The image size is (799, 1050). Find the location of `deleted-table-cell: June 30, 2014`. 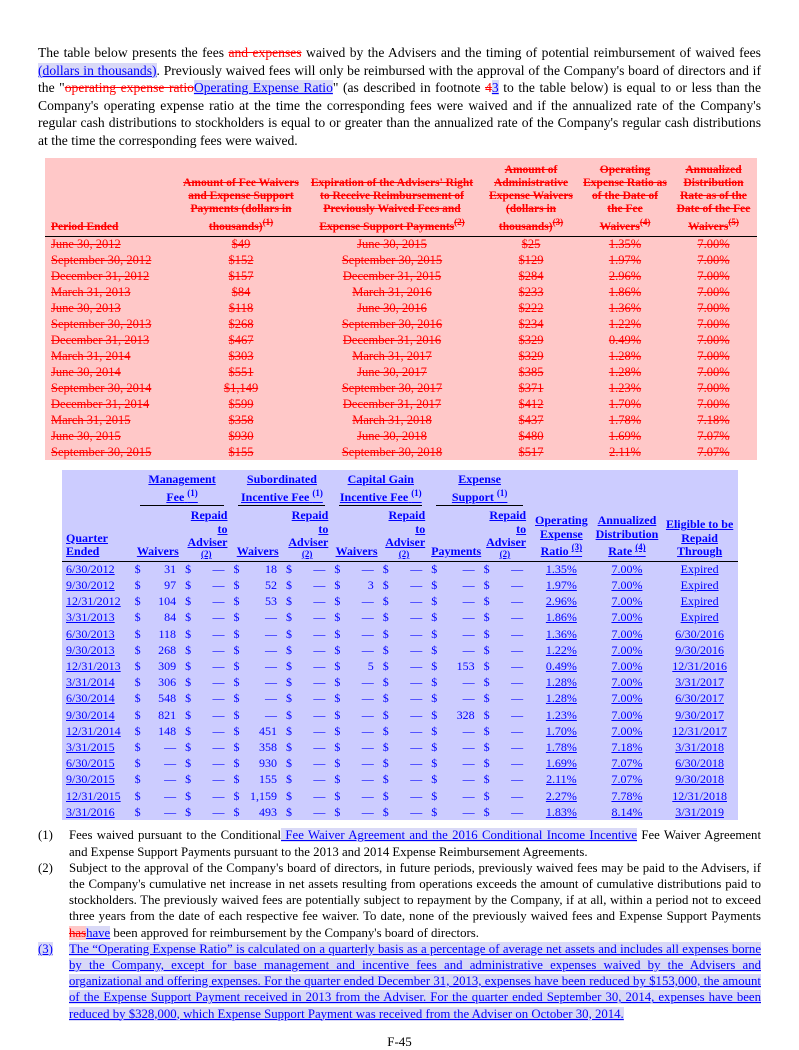

deleted-table-cell: June 30, 2014 is located at coordinates (86, 371).